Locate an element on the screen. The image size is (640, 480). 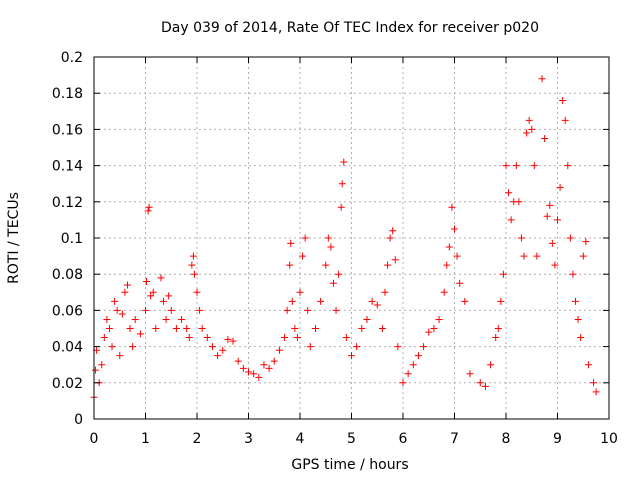
y-tick-label: 0.04 is located at coordinates (67, 348).